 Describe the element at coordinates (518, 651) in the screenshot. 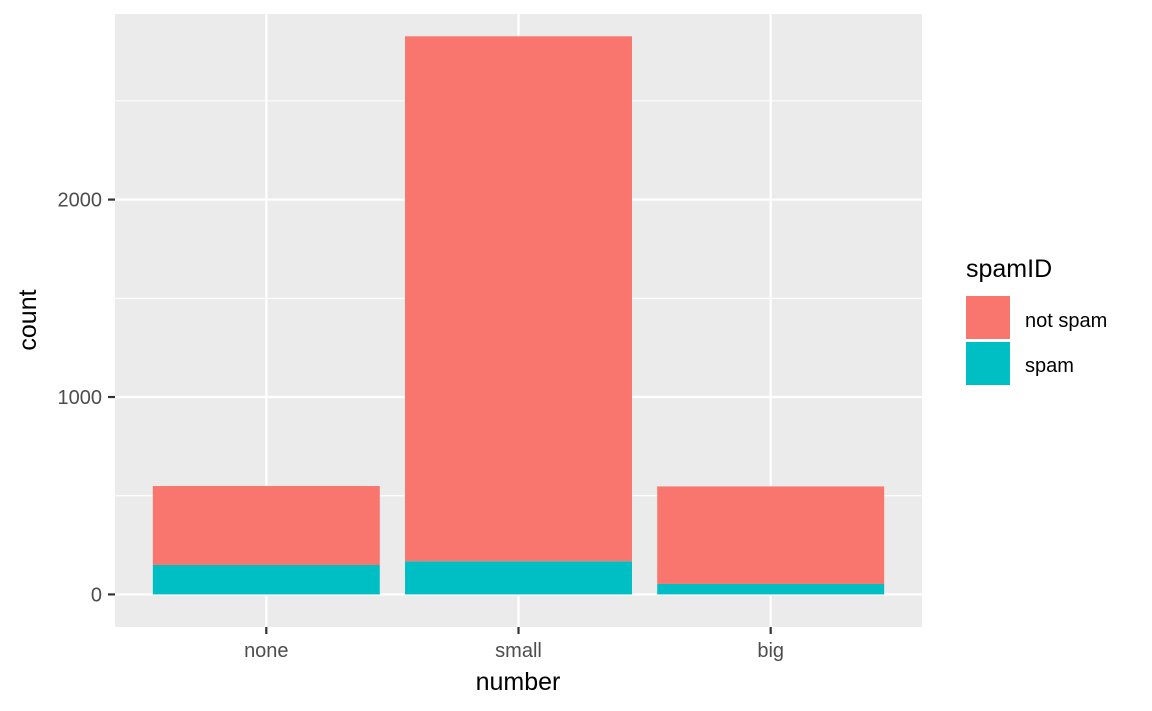

I see `x-tick-label-small: small` at that location.